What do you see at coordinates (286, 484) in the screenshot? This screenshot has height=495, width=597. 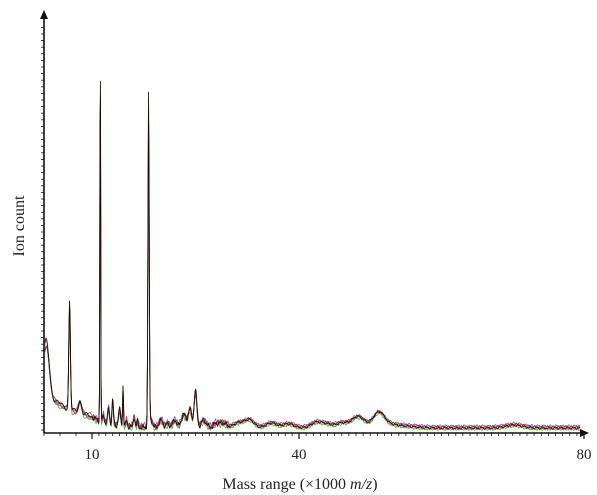 I see `x-axis-title-prefix: Mass range (×1000` at bounding box center [286, 484].